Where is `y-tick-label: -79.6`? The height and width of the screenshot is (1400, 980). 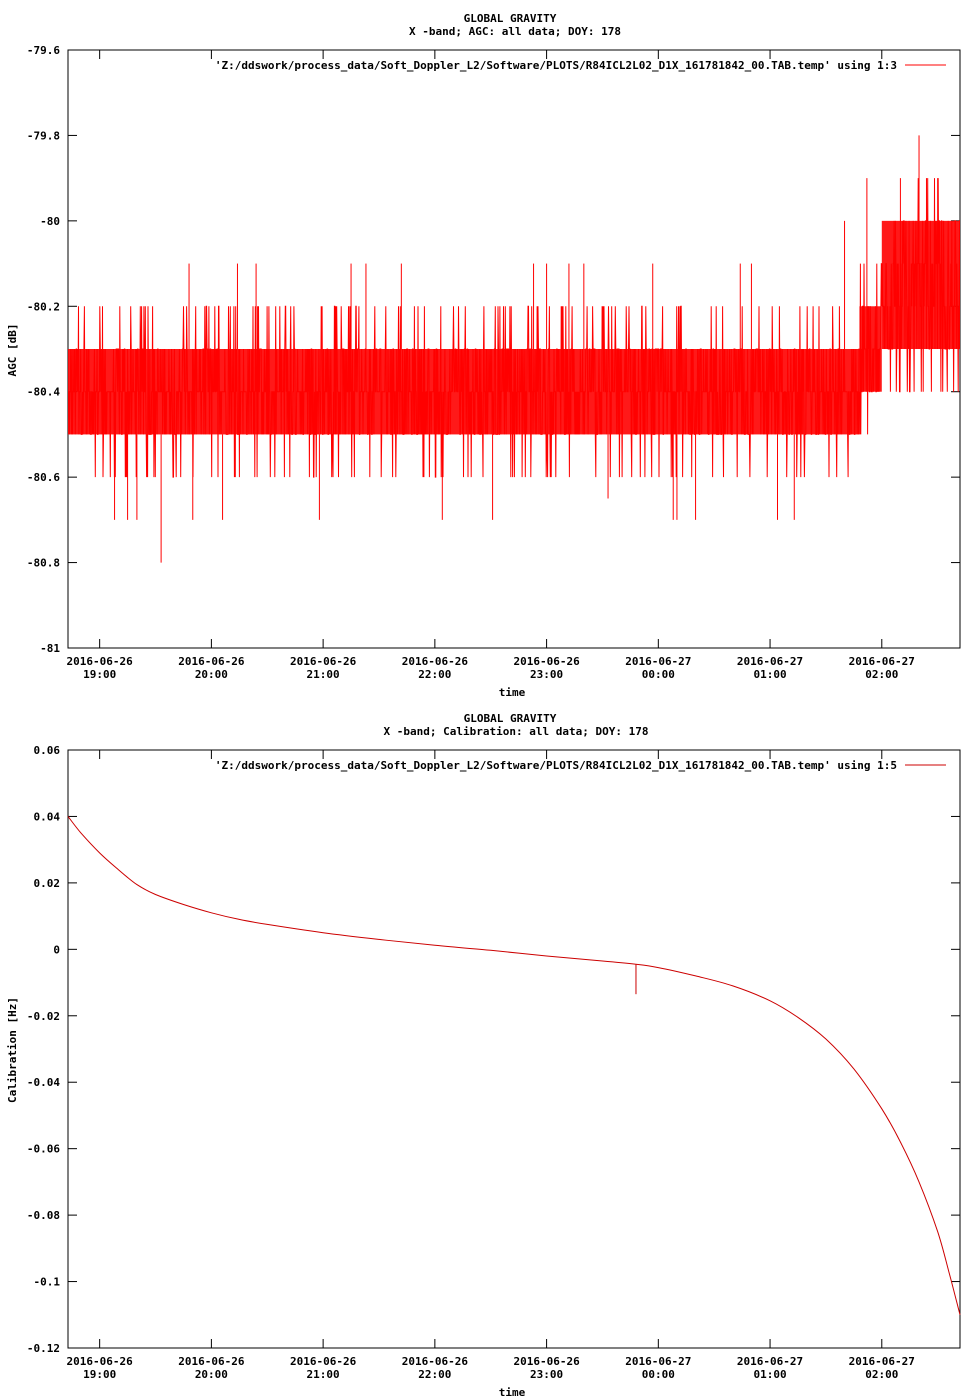
y-tick-label: -79.6 is located at coordinates (43, 50).